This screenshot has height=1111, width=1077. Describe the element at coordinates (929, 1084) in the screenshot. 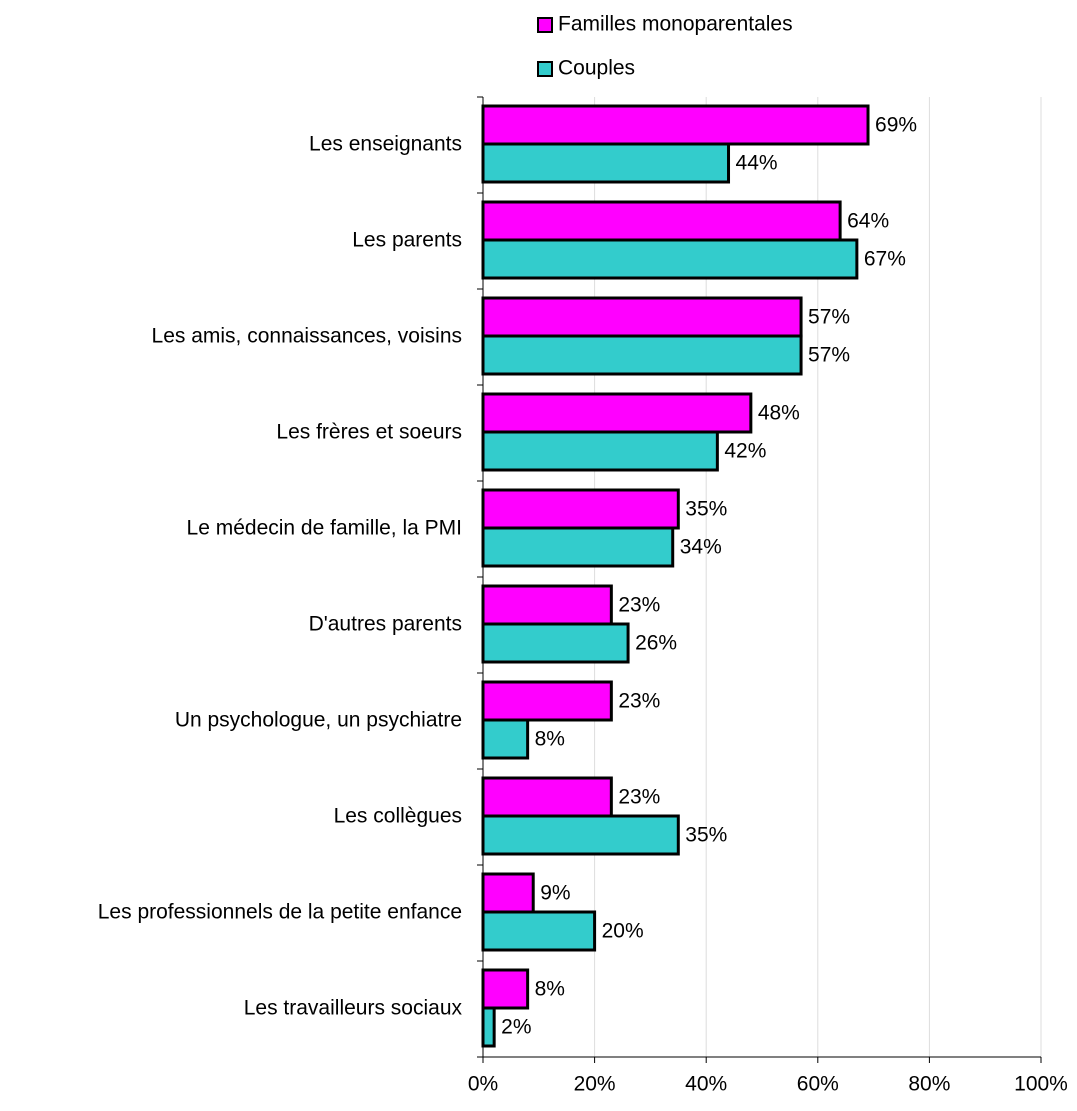

I see `x-tick-label: 80%` at that location.